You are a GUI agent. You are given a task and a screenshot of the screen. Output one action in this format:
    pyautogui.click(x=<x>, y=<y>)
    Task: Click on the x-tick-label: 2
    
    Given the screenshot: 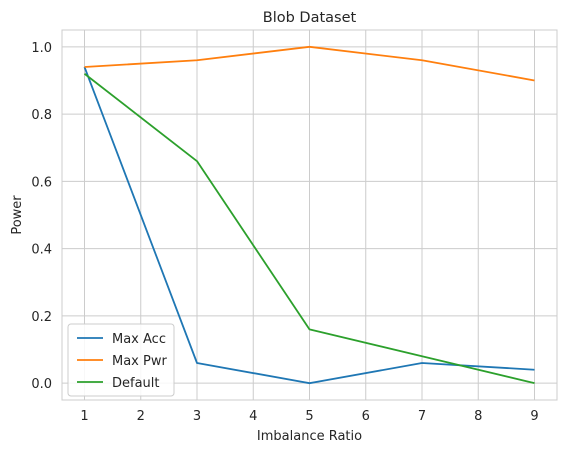 What is the action you would take?
    pyautogui.click(x=141, y=416)
    